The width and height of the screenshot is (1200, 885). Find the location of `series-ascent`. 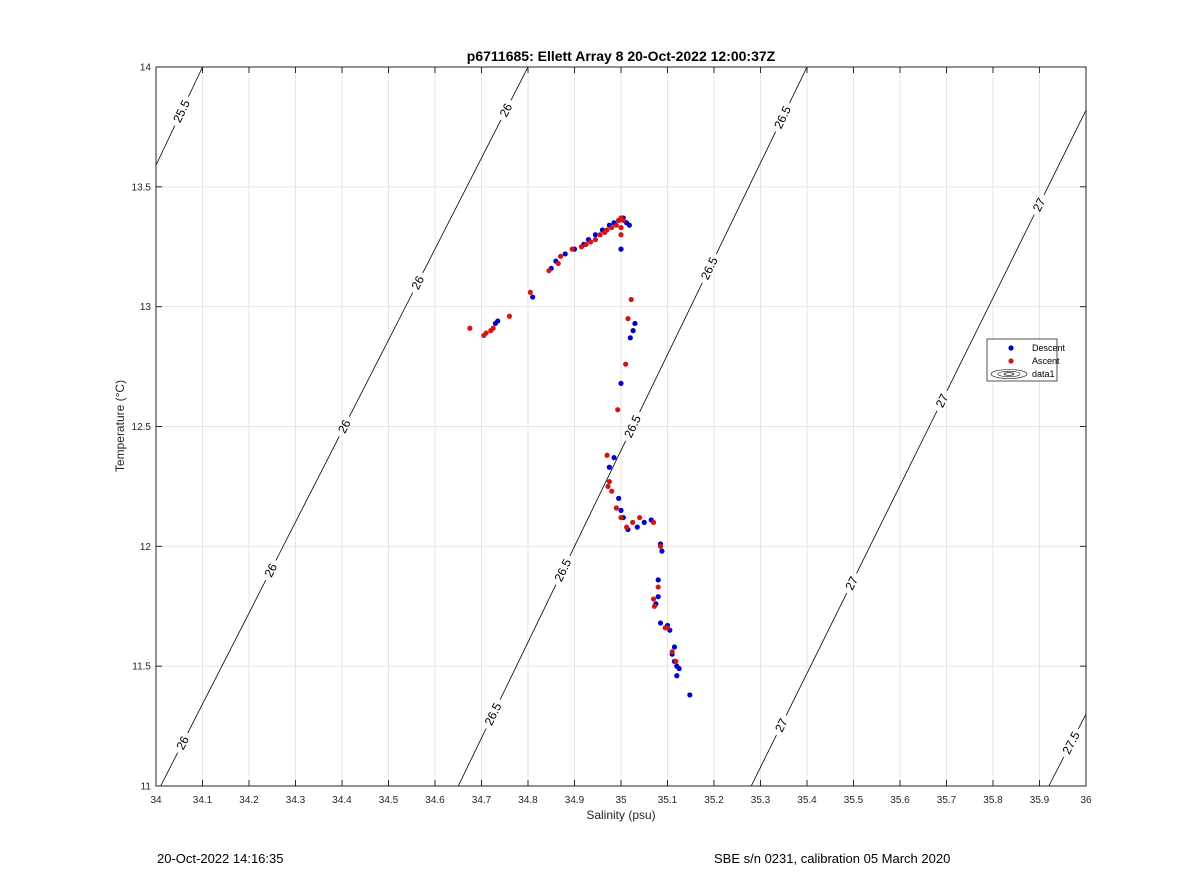

series-ascent is located at coordinates (573, 439).